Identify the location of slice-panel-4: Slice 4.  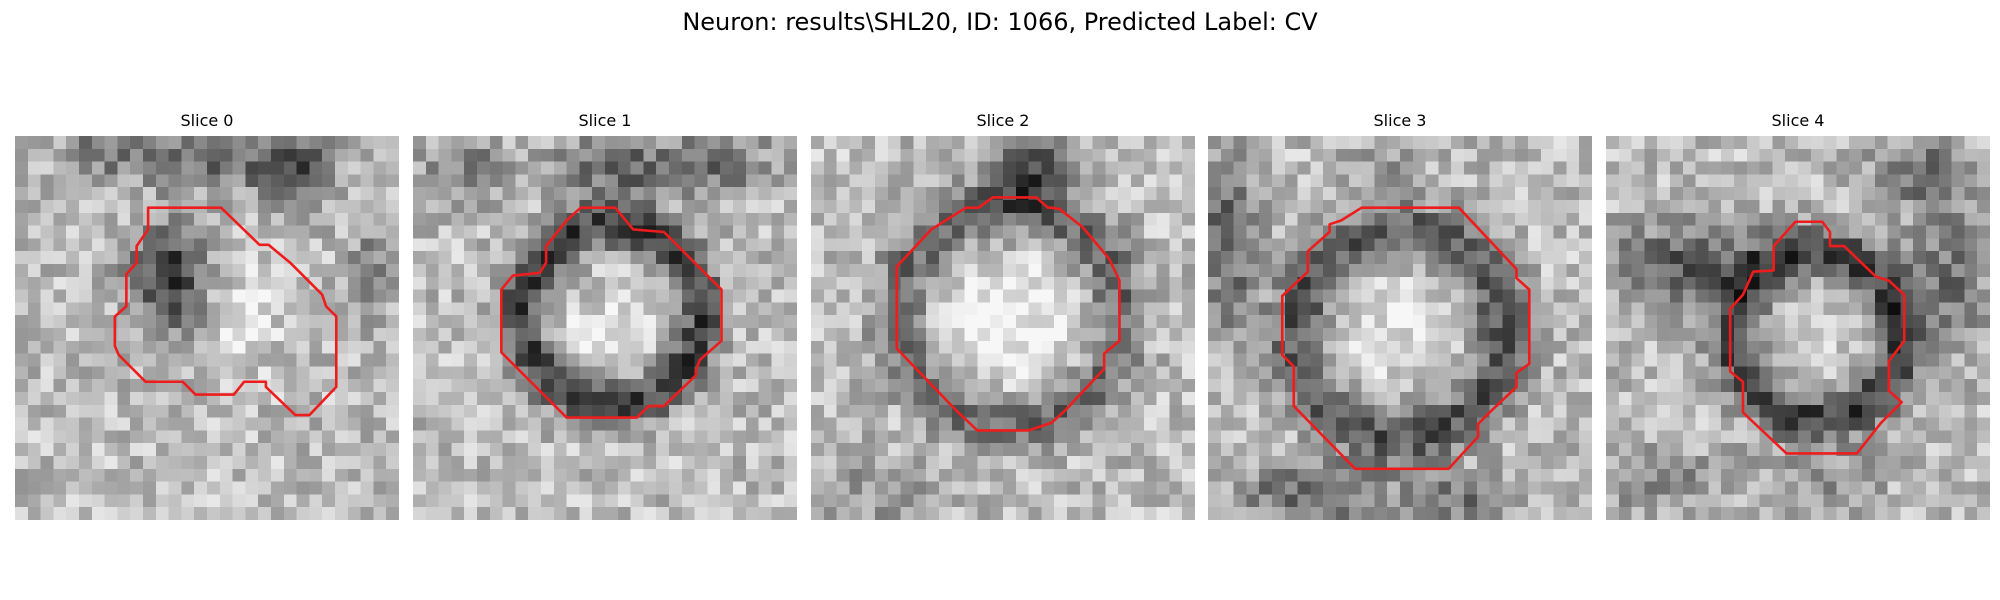
(1798, 314).